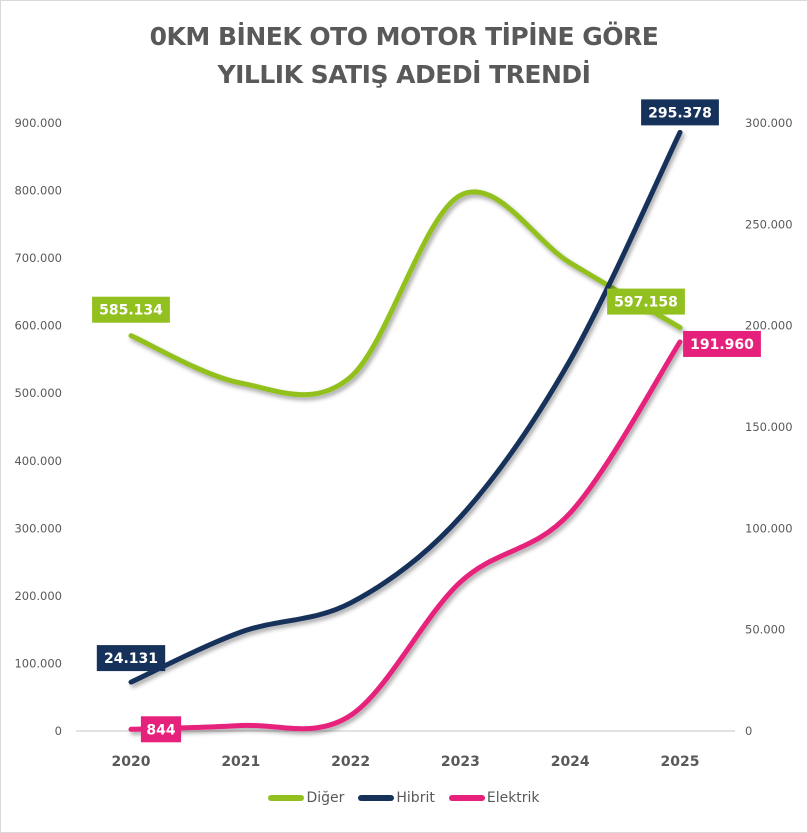  I want to click on data-label-elektrik: 191.960, so click(722, 345).